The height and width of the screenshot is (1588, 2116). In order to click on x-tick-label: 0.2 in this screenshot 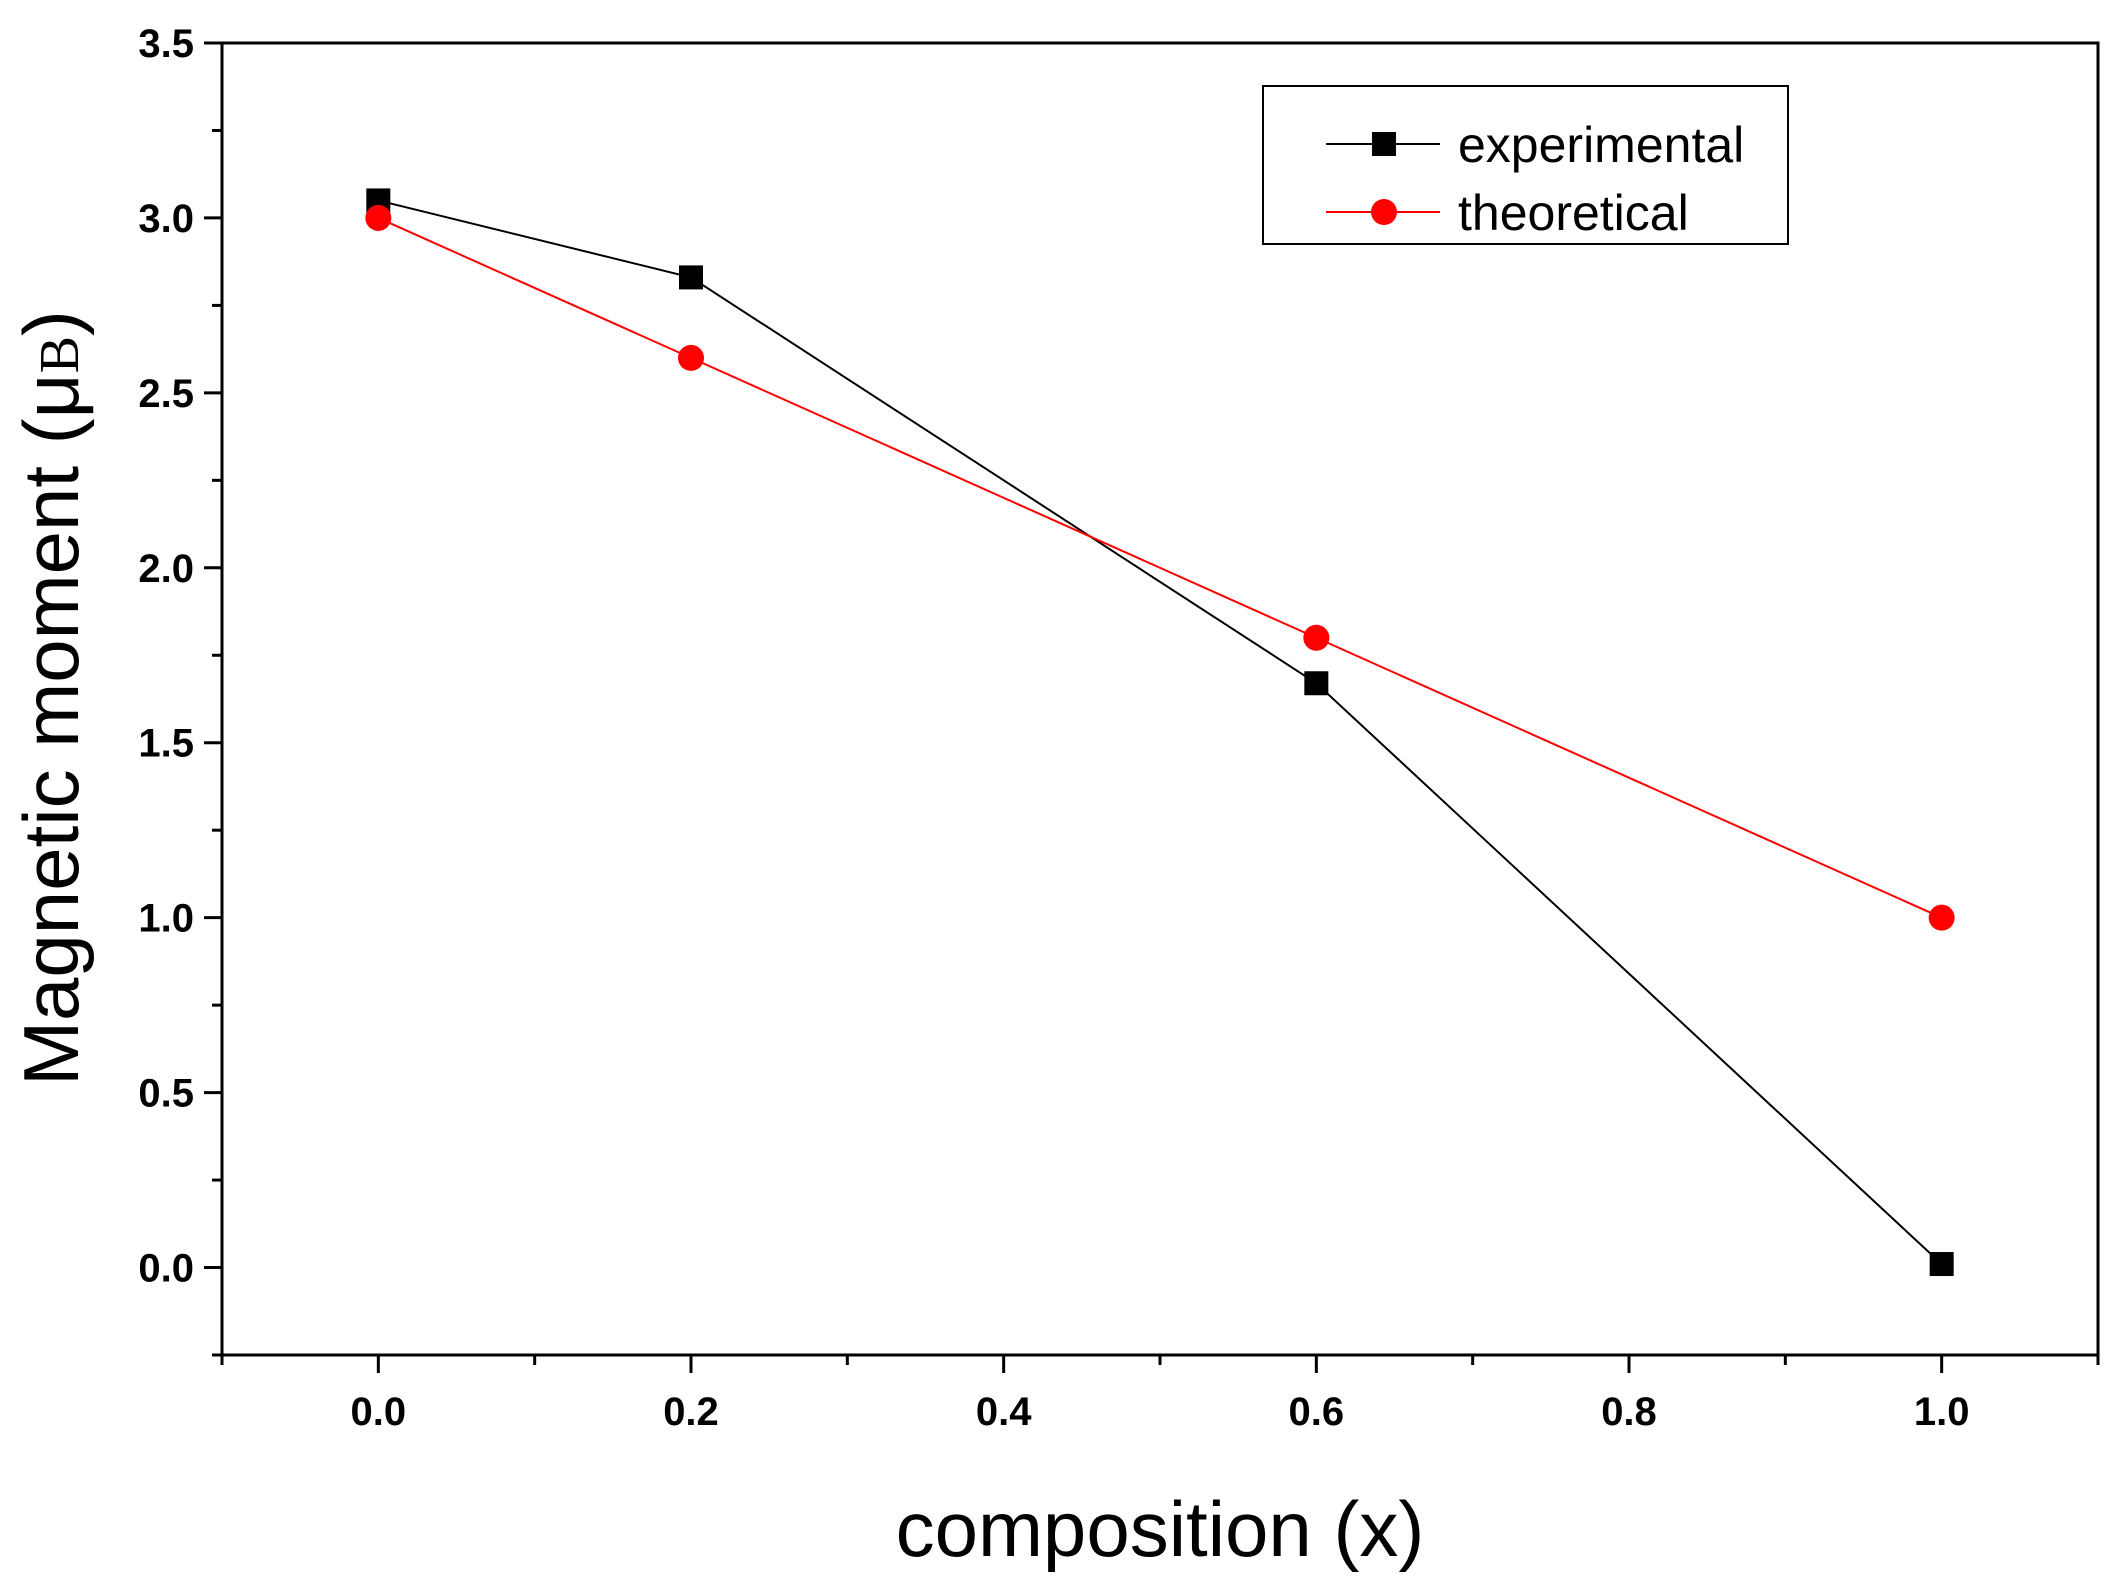, I will do `click(691, 1412)`.